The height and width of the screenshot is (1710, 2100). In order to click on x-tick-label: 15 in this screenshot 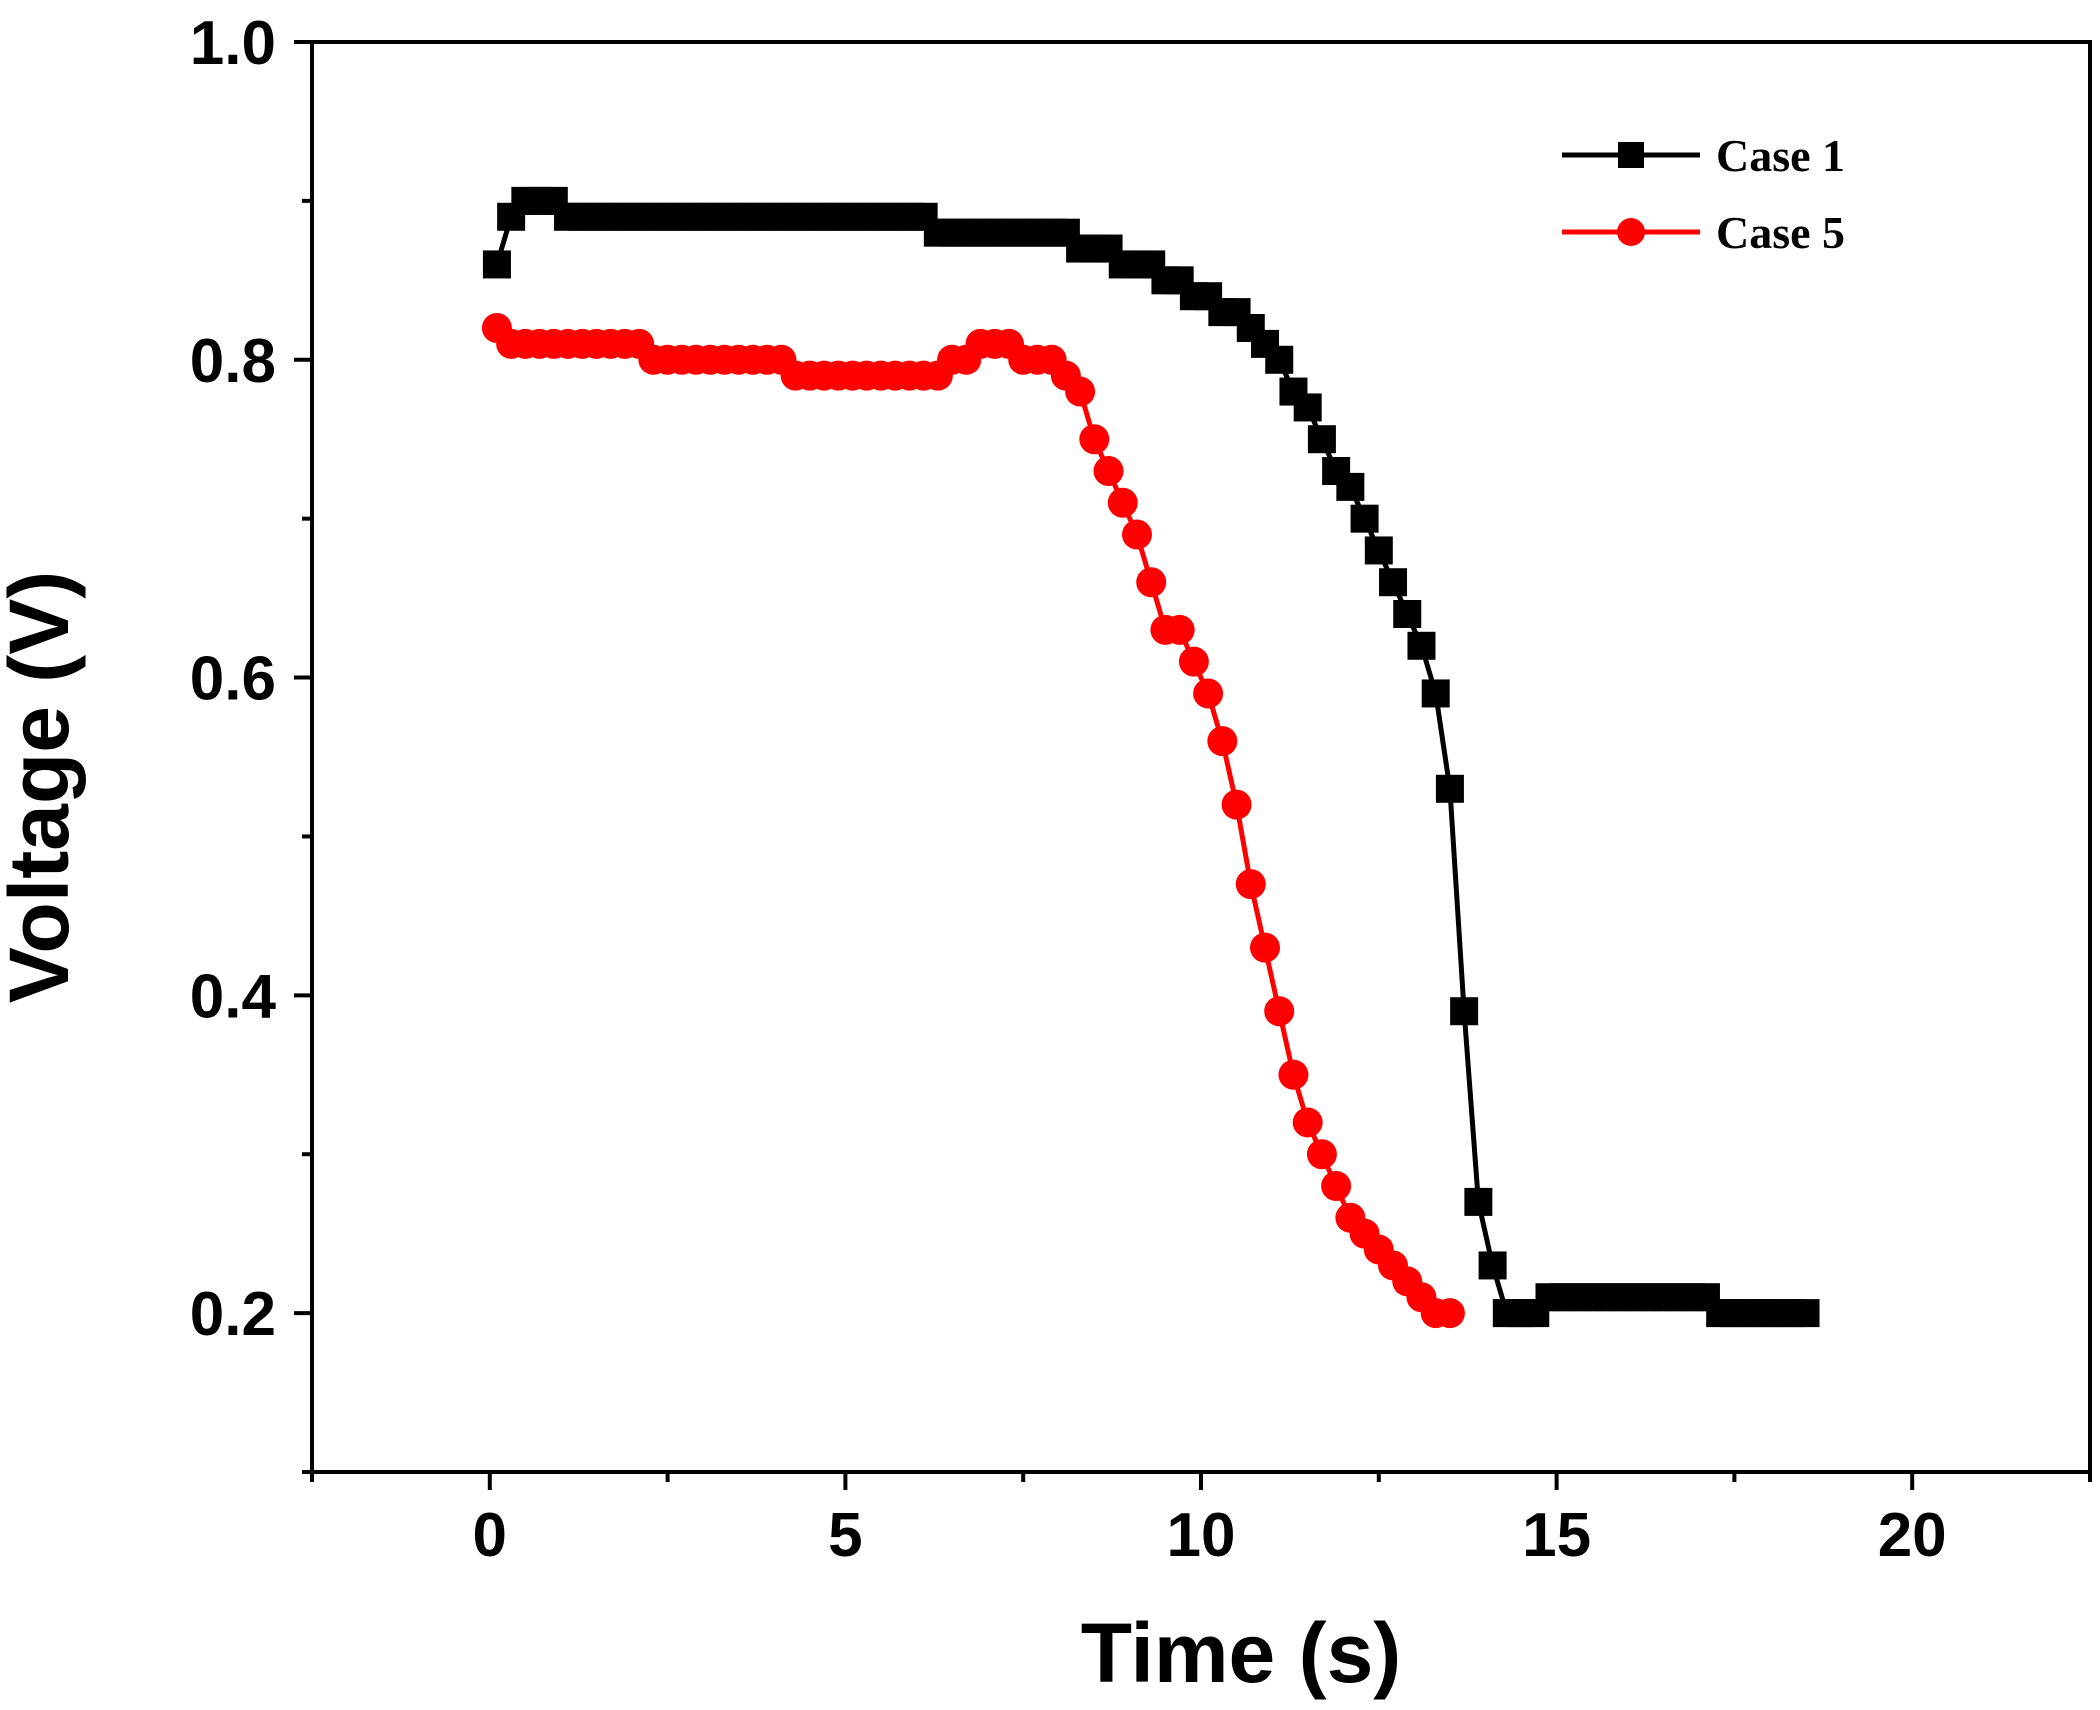, I will do `click(1556, 1535)`.